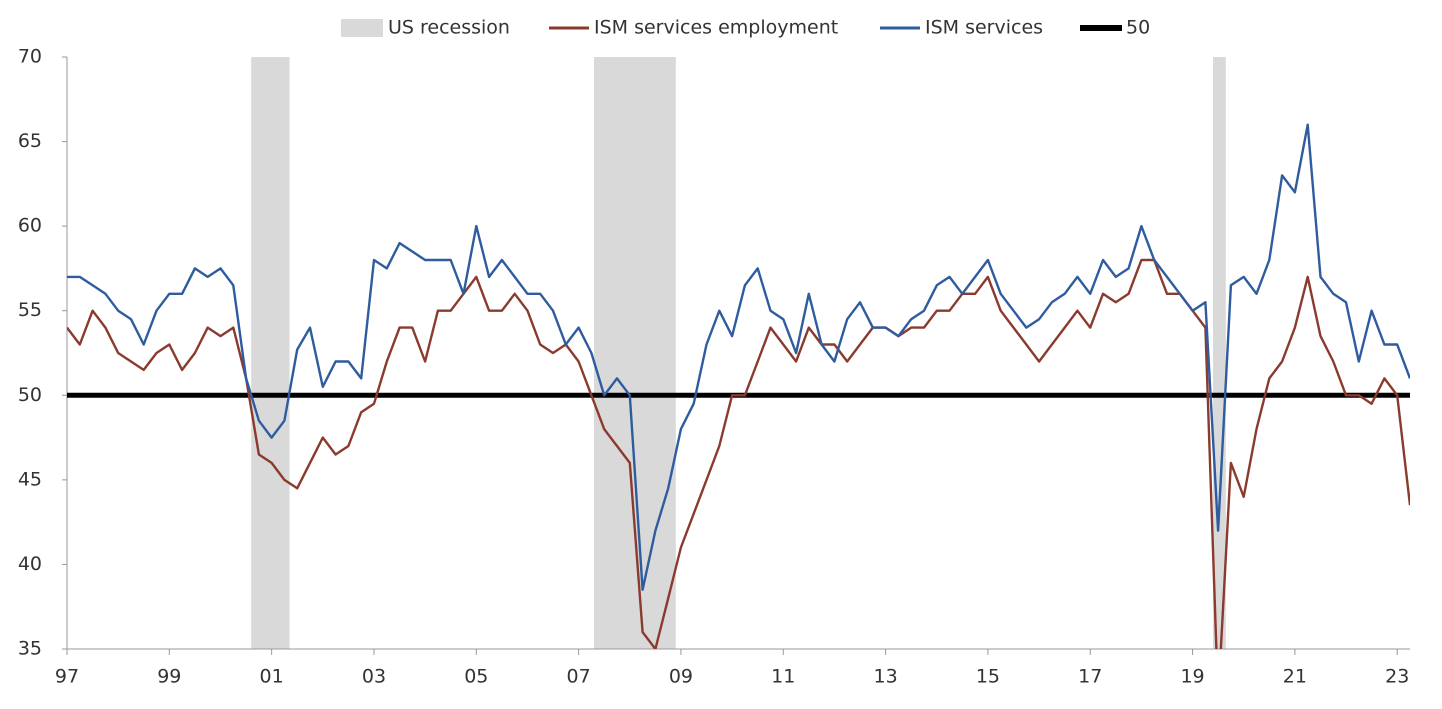 The height and width of the screenshot is (709, 1442). Describe the element at coordinates (374, 677) in the screenshot. I see `x-tick-label: 03` at that location.